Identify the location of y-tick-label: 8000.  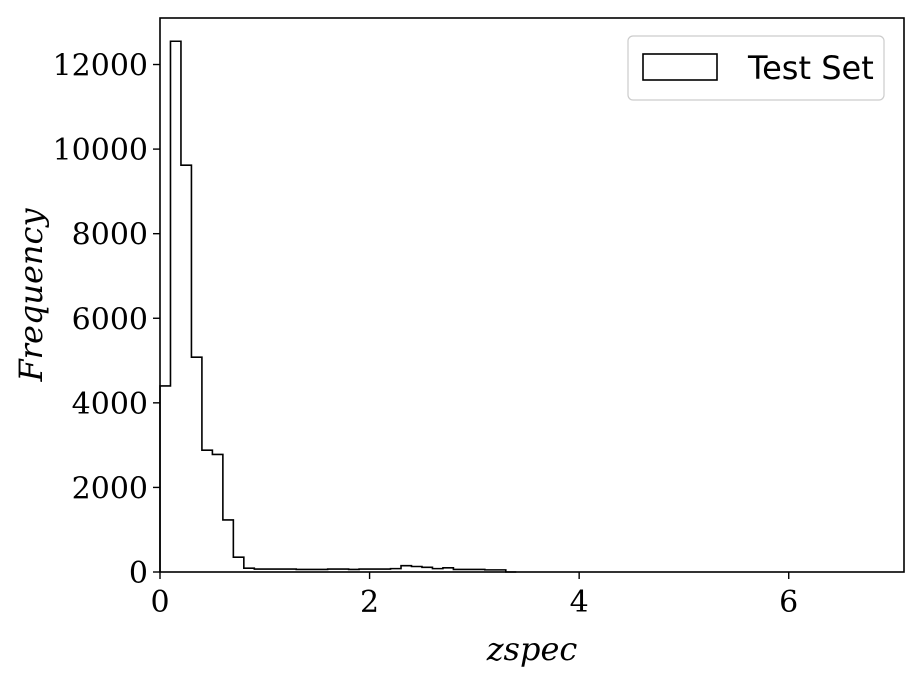
(110, 235).